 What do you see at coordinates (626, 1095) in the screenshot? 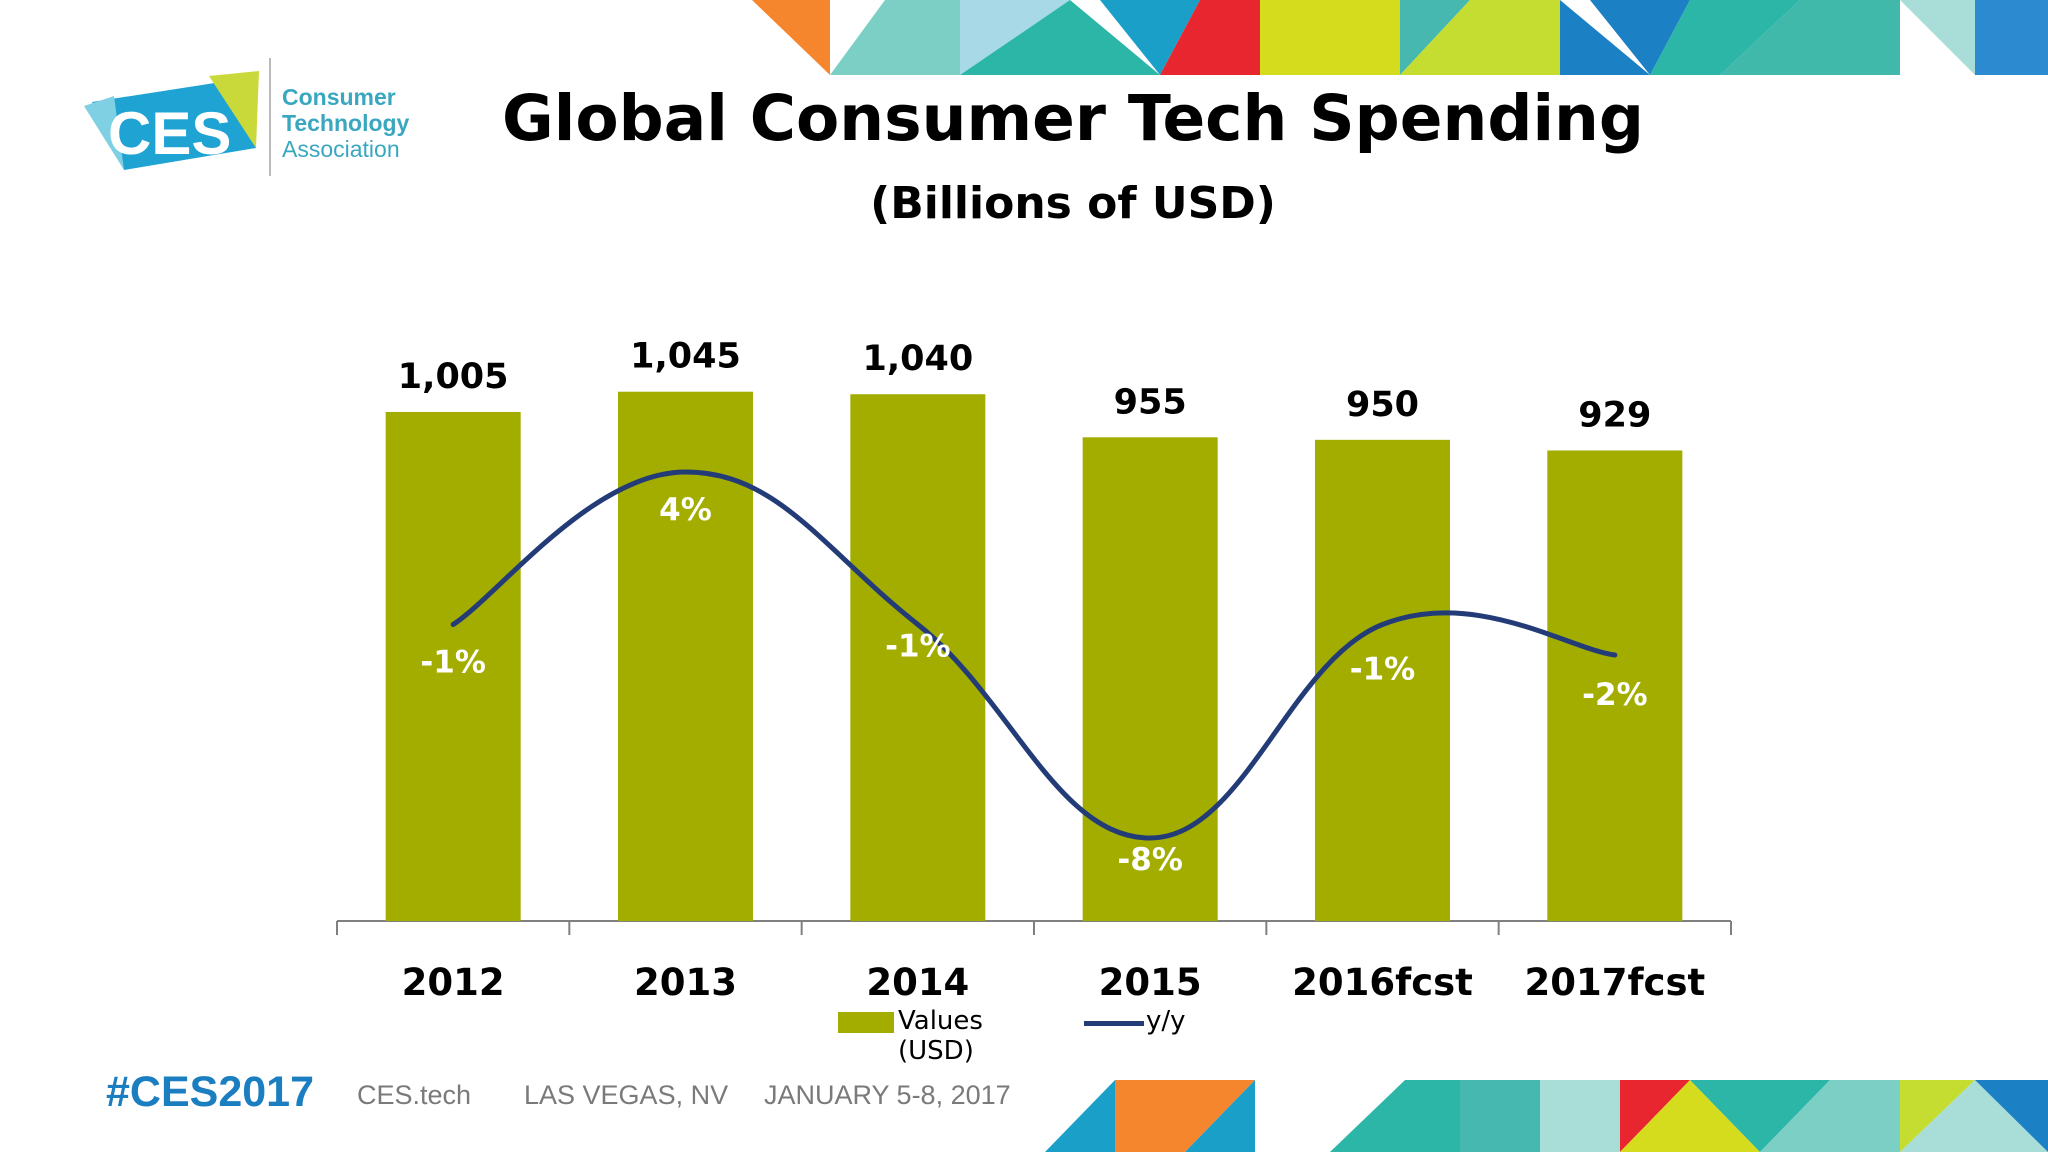
I see `footer-location: LAS VEGAS, NV` at bounding box center [626, 1095].